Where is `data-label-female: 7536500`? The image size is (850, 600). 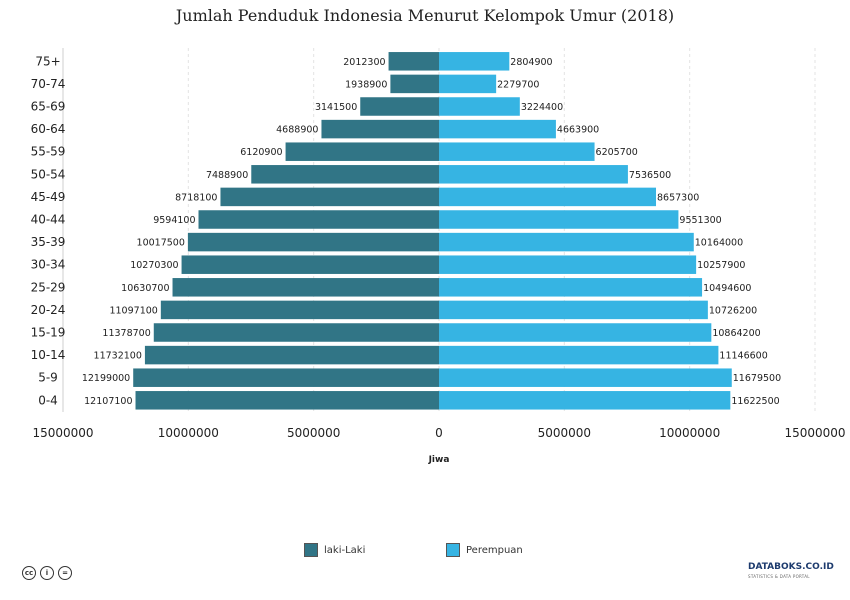
data-label-female: 7536500 is located at coordinates (650, 175).